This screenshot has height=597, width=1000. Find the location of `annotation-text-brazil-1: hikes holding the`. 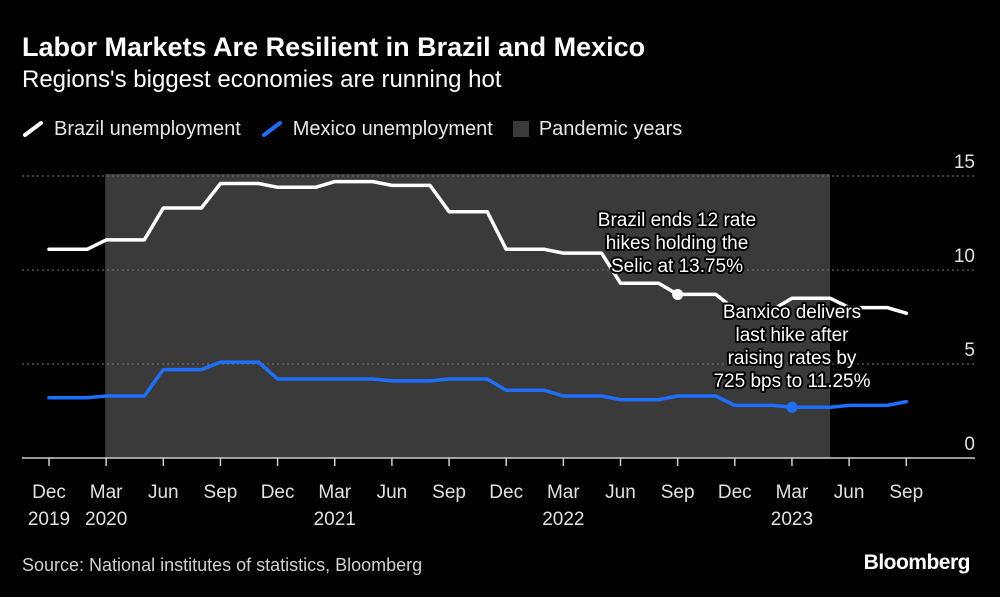

annotation-text-brazil-1: hikes holding the is located at coordinates (677, 243).